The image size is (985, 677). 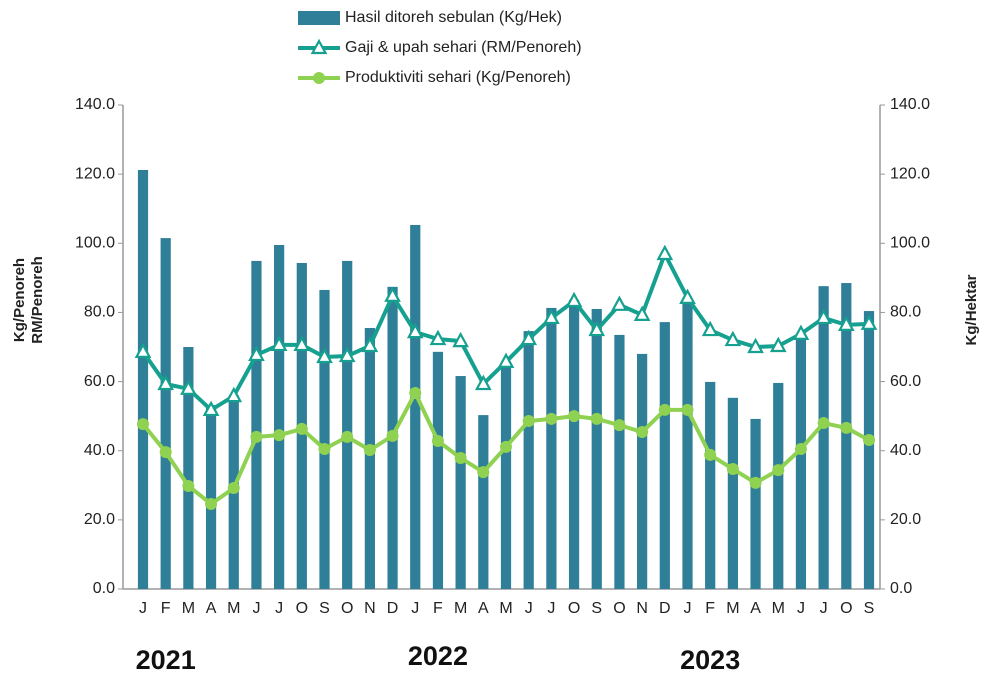 What do you see at coordinates (99, 519) in the screenshot?
I see `y-tick-label: 20.0` at bounding box center [99, 519].